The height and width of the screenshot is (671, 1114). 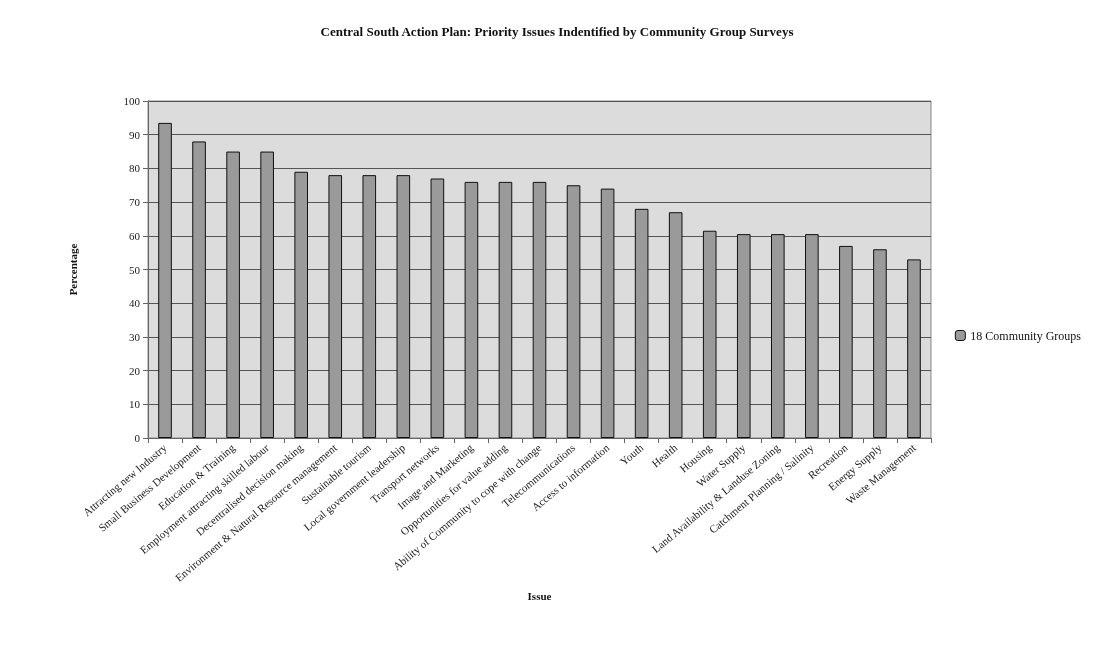 I want to click on y-tick-label: 10, so click(x=135, y=404).